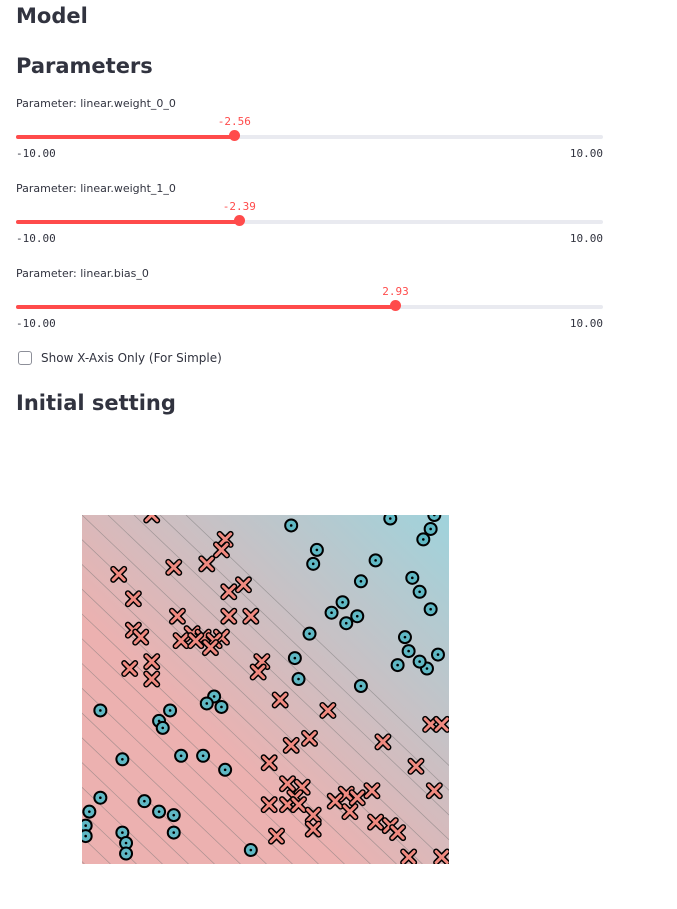 The image size is (677, 909). Describe the element at coordinates (234, 121) in the screenshot. I see `slider-value: -2.56` at that location.